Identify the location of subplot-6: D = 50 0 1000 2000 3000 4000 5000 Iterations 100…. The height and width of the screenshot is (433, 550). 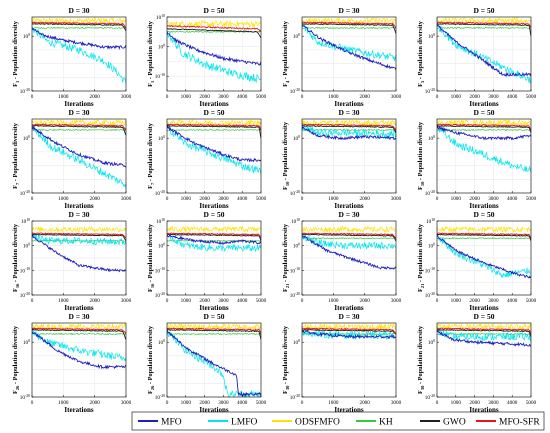
(207, 159).